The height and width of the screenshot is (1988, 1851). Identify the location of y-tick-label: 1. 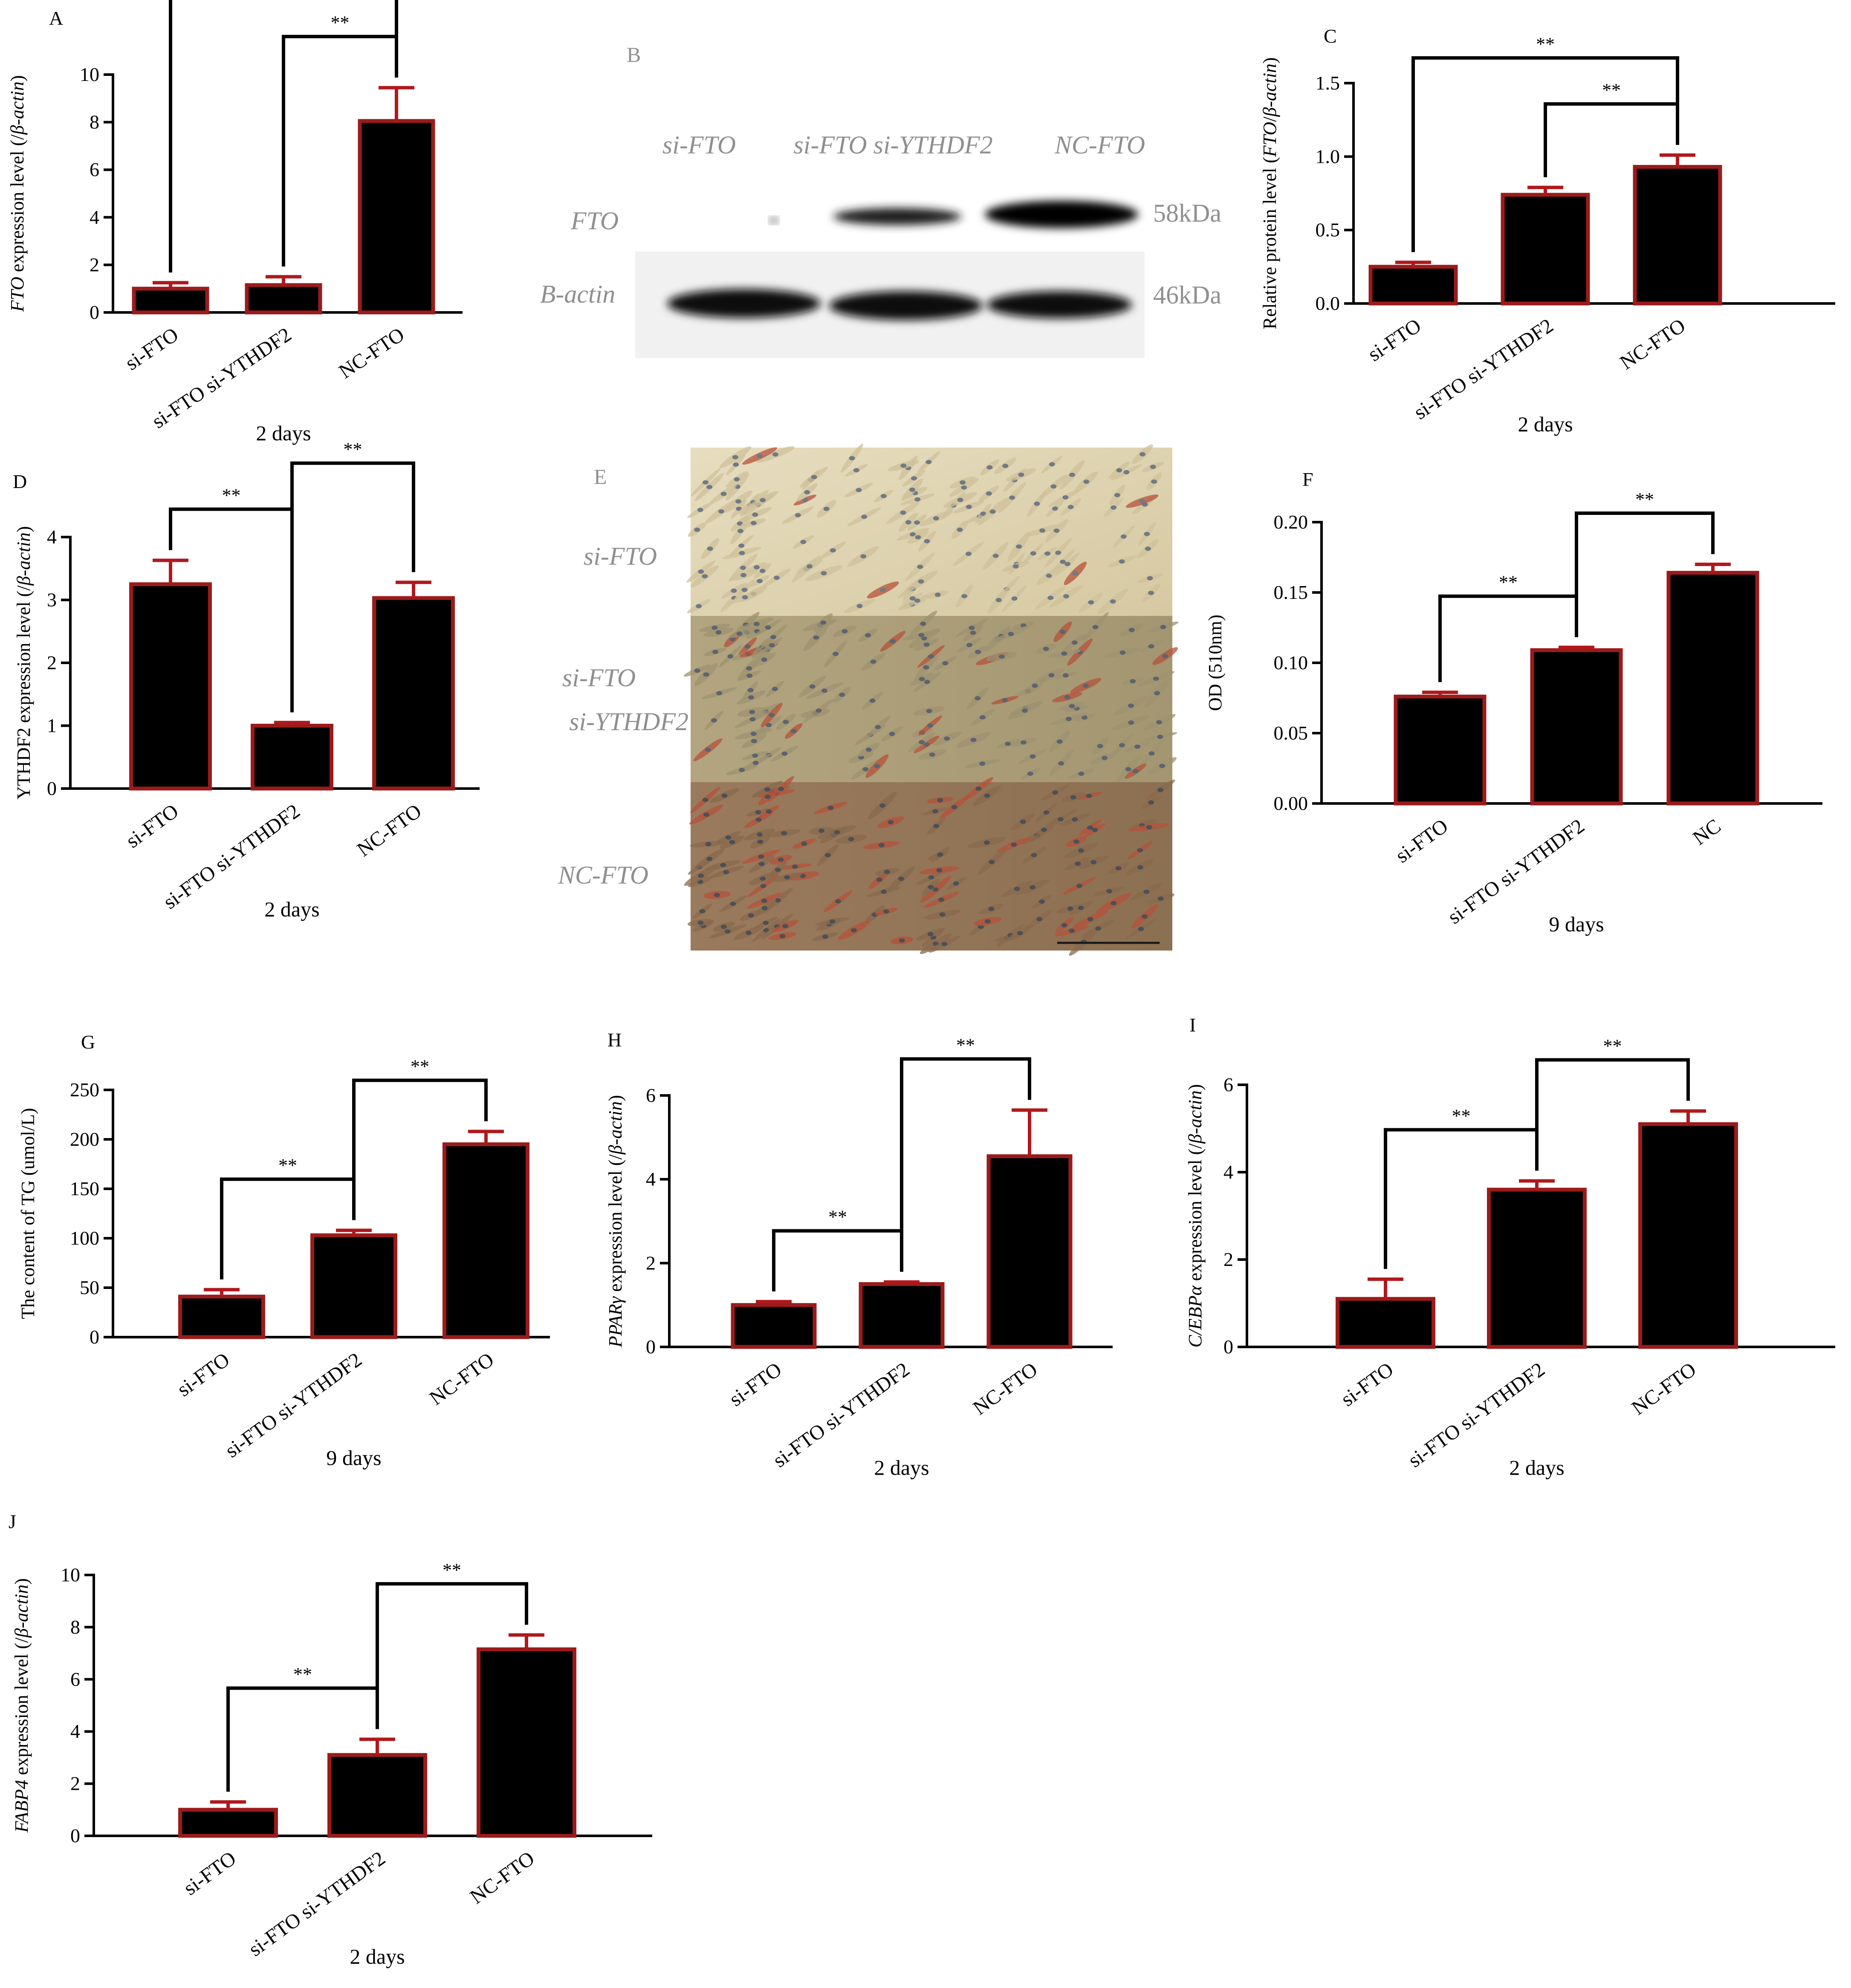
(52, 726).